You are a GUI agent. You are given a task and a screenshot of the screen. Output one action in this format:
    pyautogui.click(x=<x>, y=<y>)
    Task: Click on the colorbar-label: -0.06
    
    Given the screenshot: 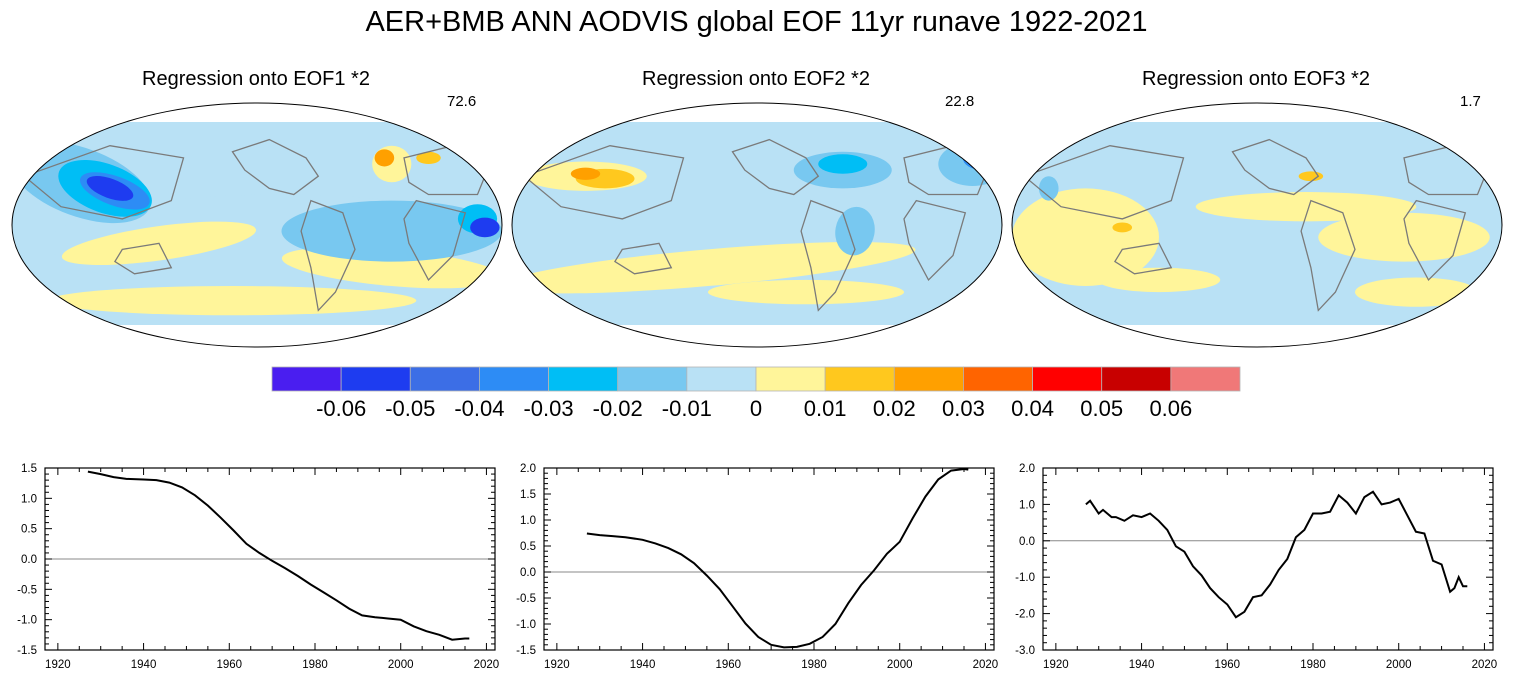 What is the action you would take?
    pyautogui.click(x=341, y=408)
    